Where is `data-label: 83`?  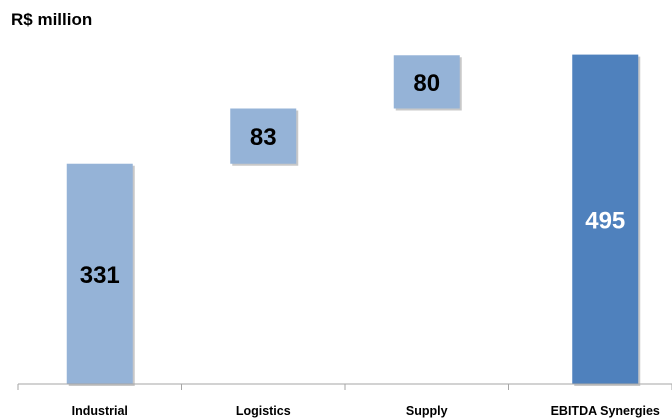 data-label: 83 is located at coordinates (263, 137).